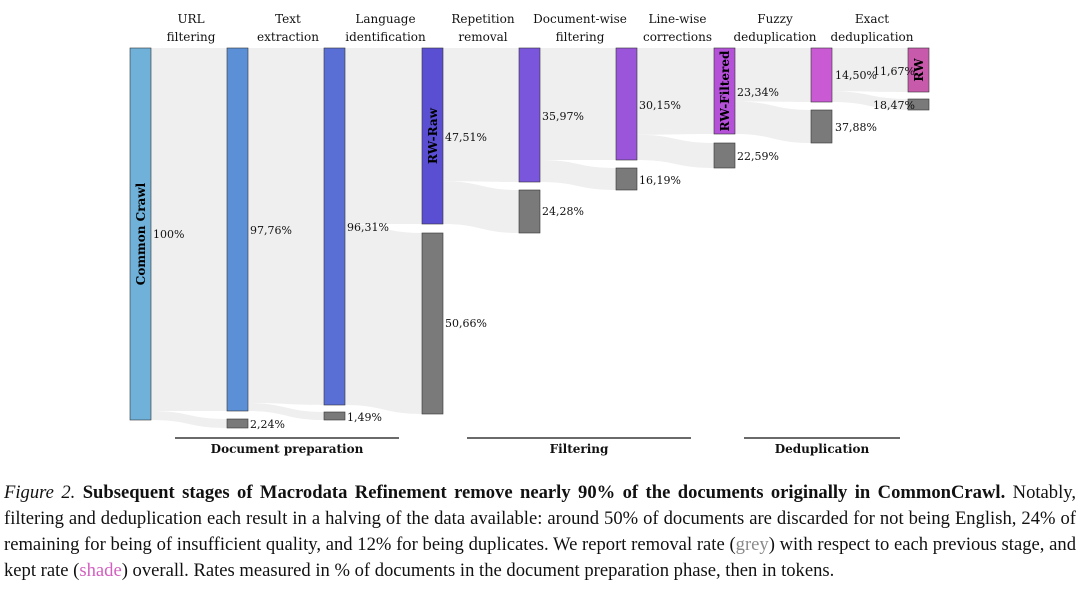 Image resolution: width=1080 pixels, height=590 pixels. I want to click on node-name-3: RW-Raw, so click(433, 135).